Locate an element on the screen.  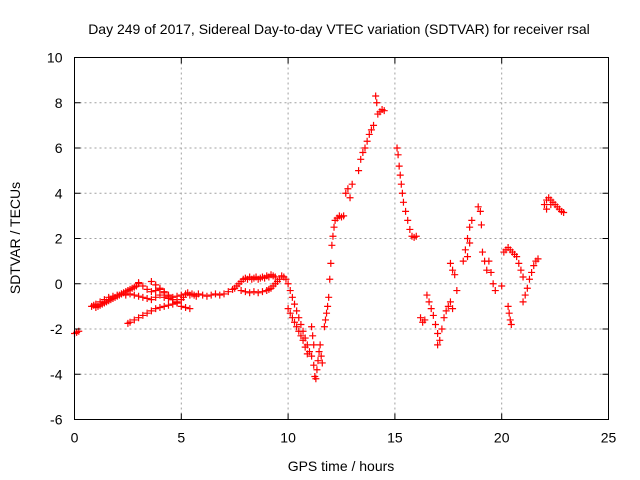
y-tick-label: 10 is located at coordinates (55, 58).